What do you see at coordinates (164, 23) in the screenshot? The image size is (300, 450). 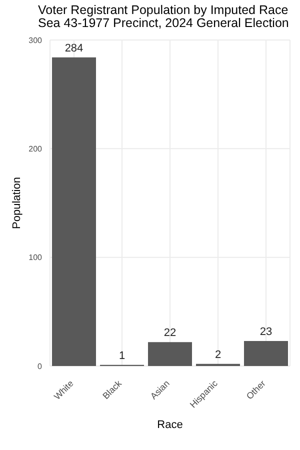 I see `chart-subtitle: Sea 43-1977 Precinct, 2024 General Election` at bounding box center [164, 23].